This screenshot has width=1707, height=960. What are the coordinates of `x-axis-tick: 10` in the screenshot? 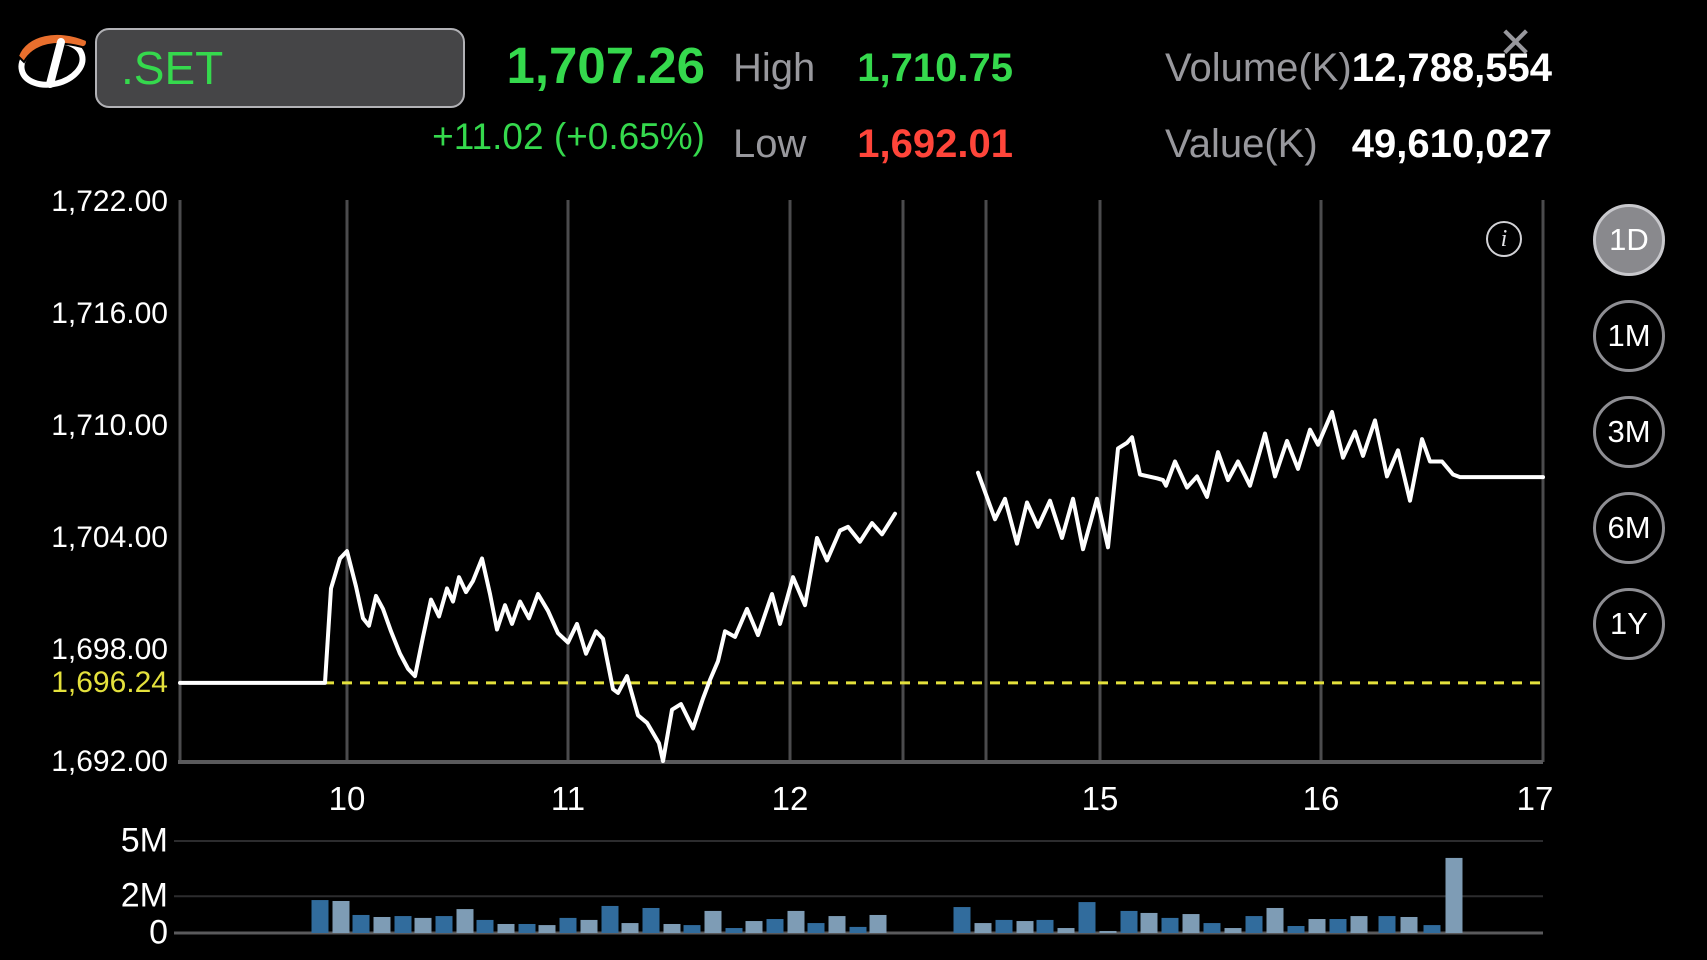 It's located at (347, 798).